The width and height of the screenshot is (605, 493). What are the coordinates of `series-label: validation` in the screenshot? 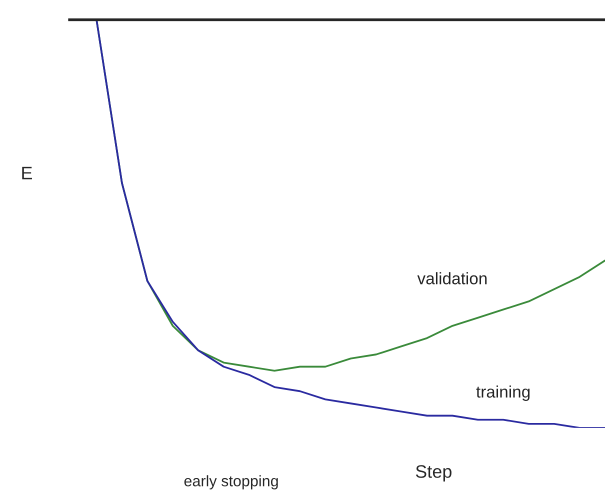 It's located at (452, 278).